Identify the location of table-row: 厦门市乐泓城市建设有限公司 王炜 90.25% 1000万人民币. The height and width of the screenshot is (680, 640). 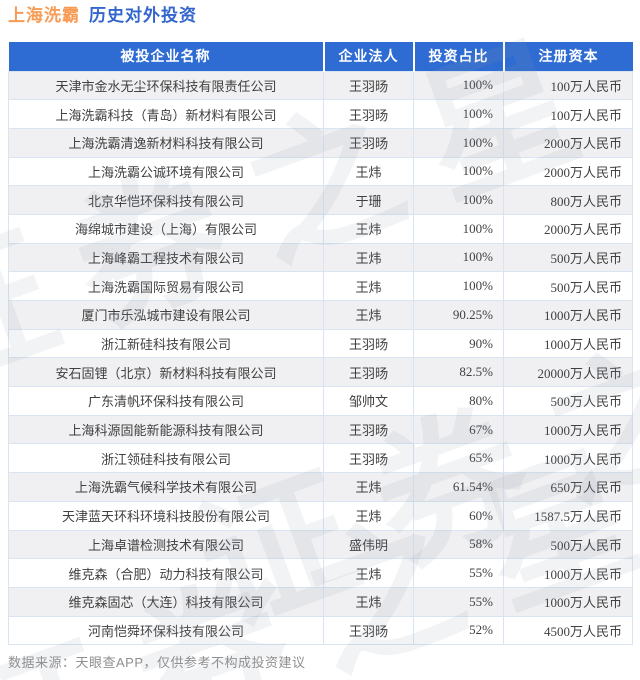
(320, 315).